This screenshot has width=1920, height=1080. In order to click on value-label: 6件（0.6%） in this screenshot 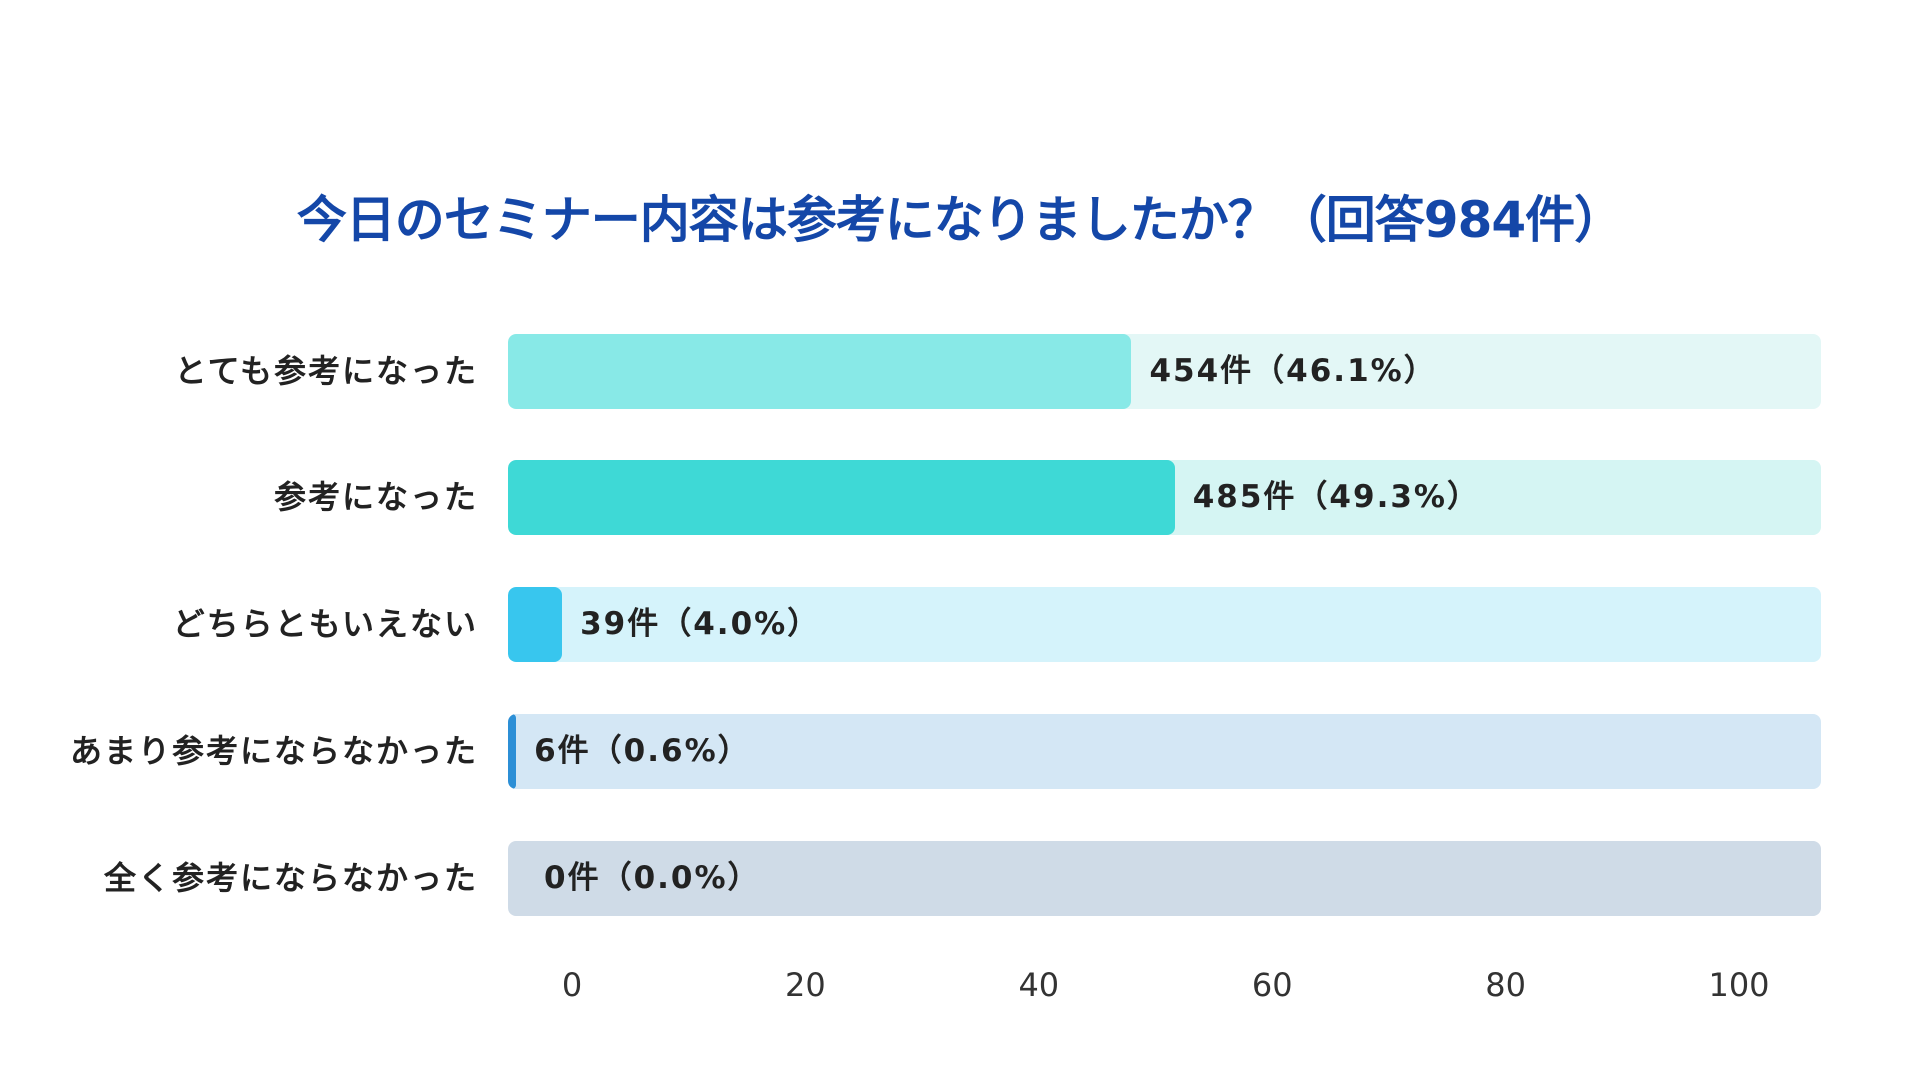, I will do `click(642, 751)`.